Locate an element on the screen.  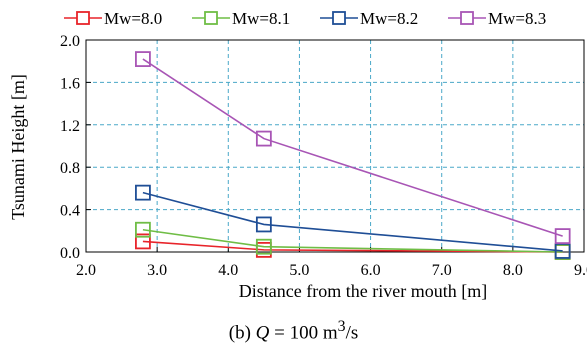
x-tick-label: 2.0 is located at coordinates (86, 270).